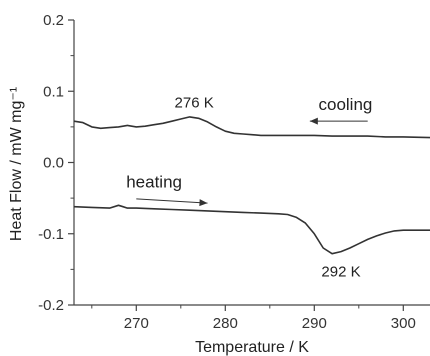 This screenshot has height=356, width=430. What do you see at coordinates (51, 234) in the screenshot?
I see `y-tick-label: -0.1` at bounding box center [51, 234].